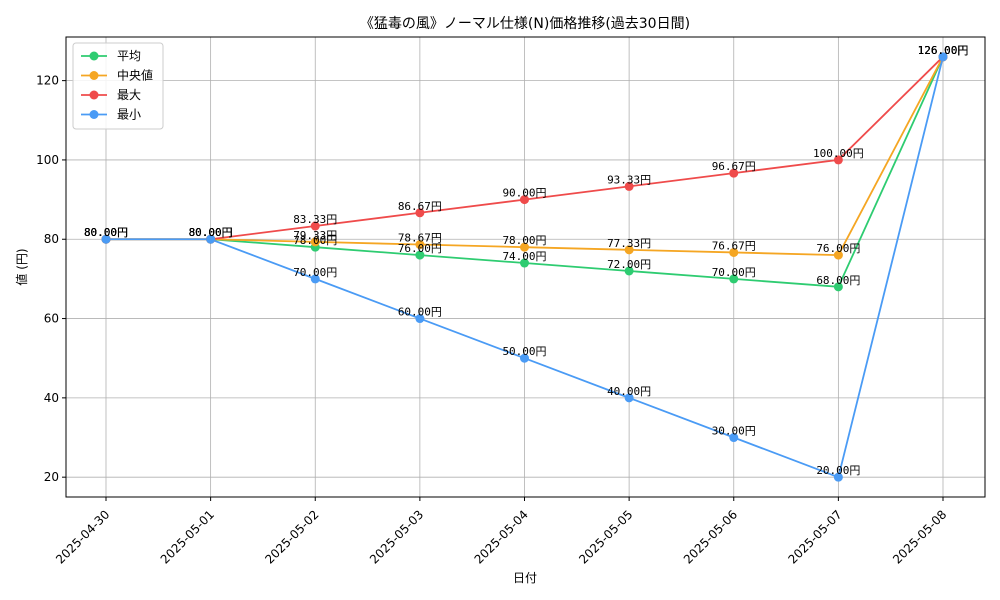 The height and width of the screenshot is (600, 1000). What do you see at coordinates (838, 470) in the screenshot?
I see `data-label: 20.00円` at bounding box center [838, 470].